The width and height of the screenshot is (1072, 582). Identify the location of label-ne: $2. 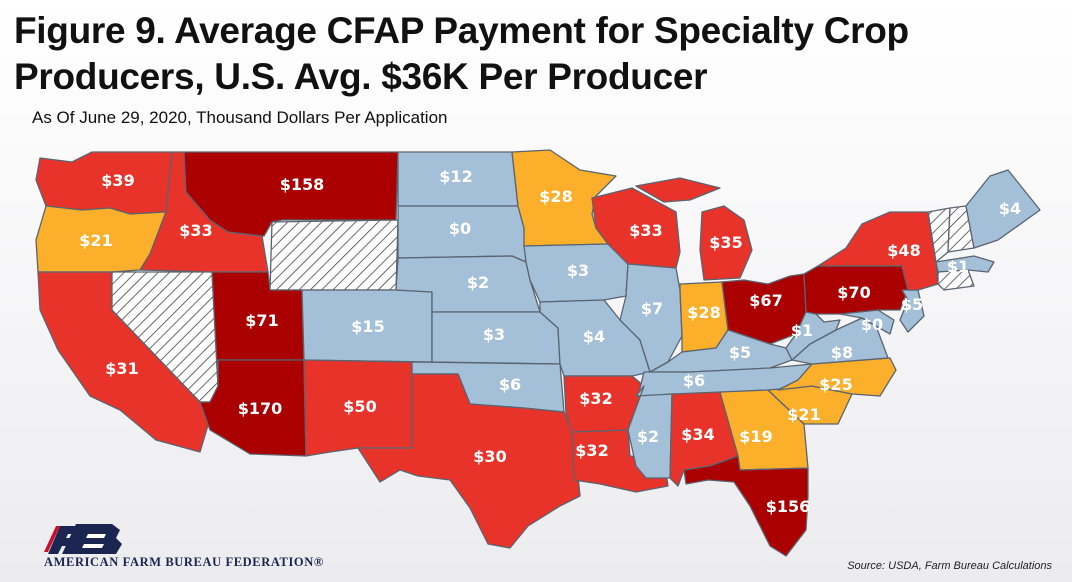
(478, 282).